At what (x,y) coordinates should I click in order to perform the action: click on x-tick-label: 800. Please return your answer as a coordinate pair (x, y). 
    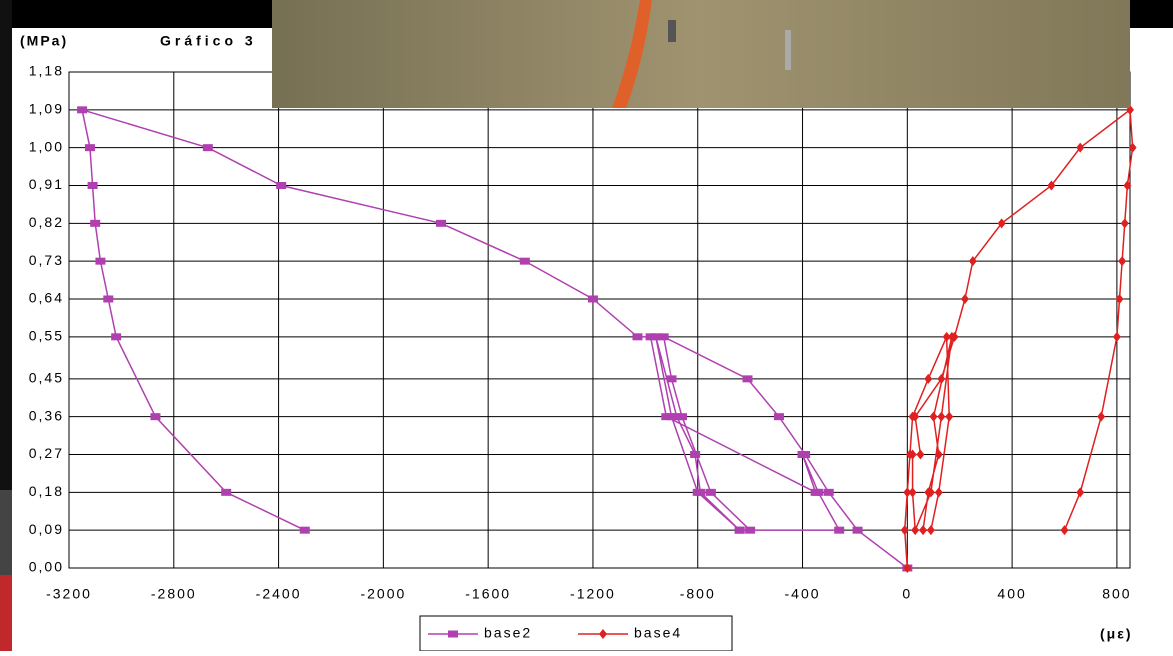
    Looking at the image, I should click on (1116, 594).